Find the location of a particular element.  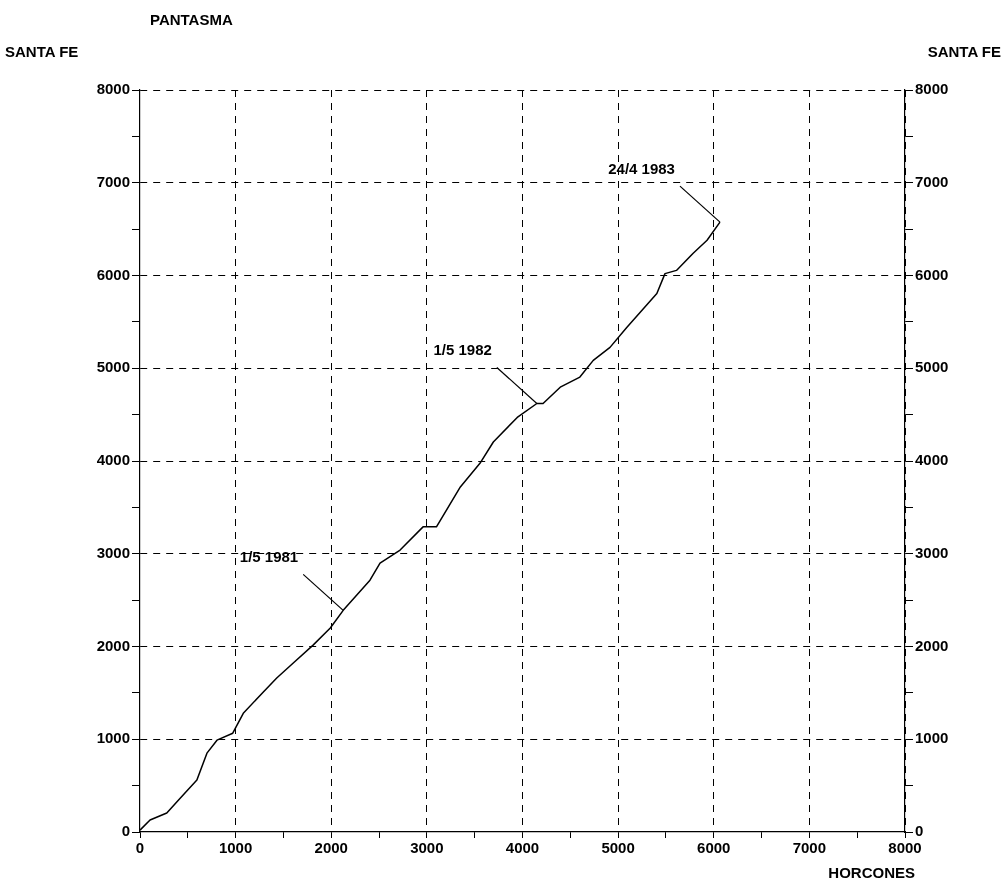

x-tick-label: 3000 is located at coordinates (427, 848).